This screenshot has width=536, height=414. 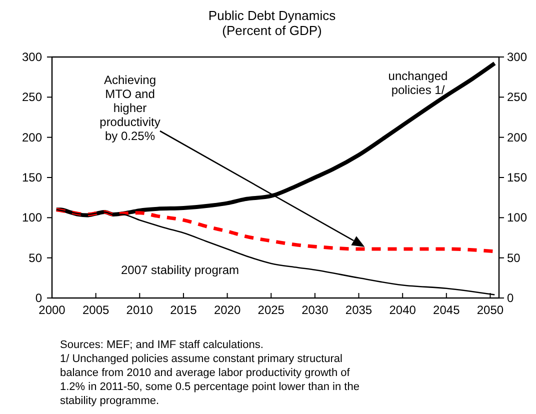 What do you see at coordinates (162, 345) in the screenshot?
I see `source-note: Sources: MEF; and IMF staff calculations.` at bounding box center [162, 345].